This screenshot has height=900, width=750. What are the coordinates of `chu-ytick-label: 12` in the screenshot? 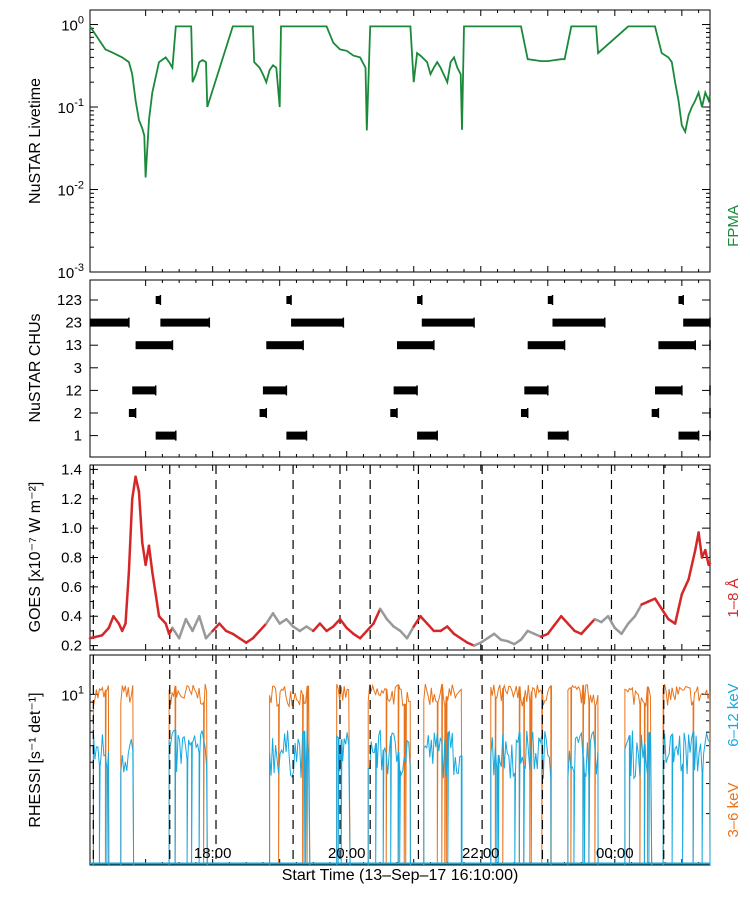 It's located at (73, 390).